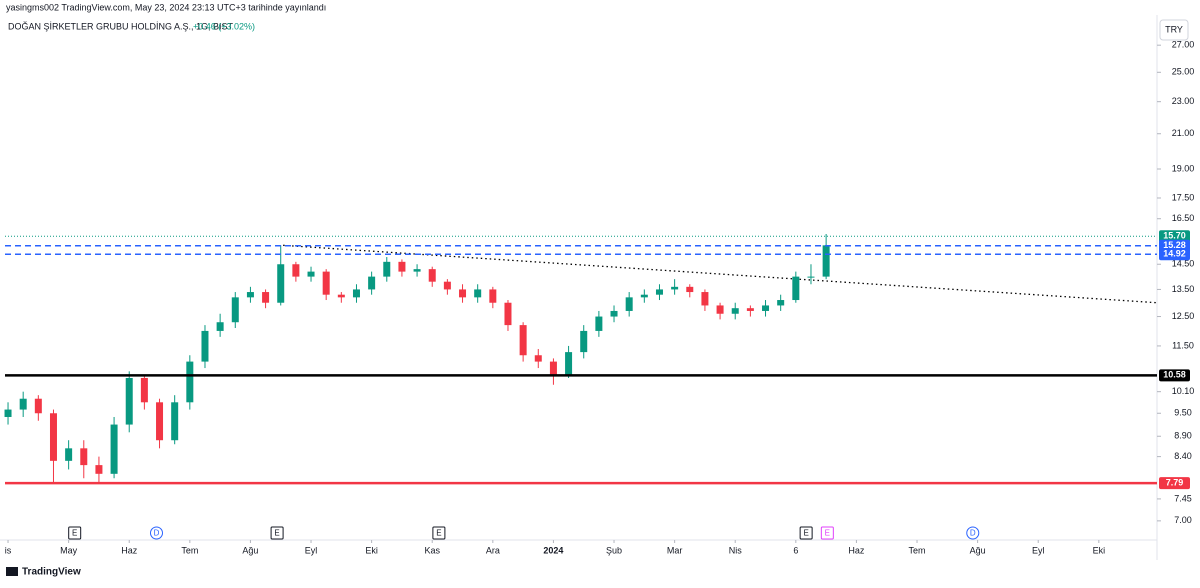  I want to click on x-tick-label: Nis, so click(735, 550).